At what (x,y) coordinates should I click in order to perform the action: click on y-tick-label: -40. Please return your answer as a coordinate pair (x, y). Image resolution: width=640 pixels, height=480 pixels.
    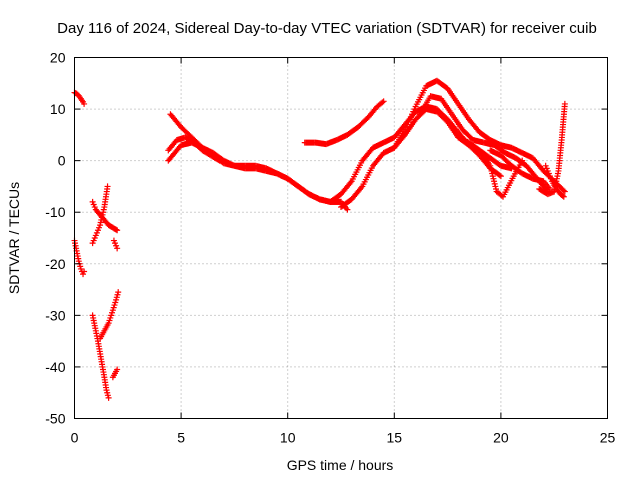
    Looking at the image, I should click on (55, 367).